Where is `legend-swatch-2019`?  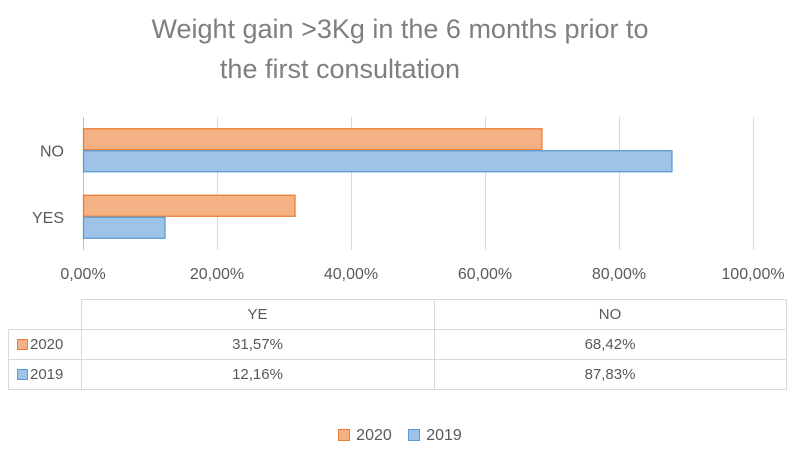 legend-swatch-2019 is located at coordinates (414, 435).